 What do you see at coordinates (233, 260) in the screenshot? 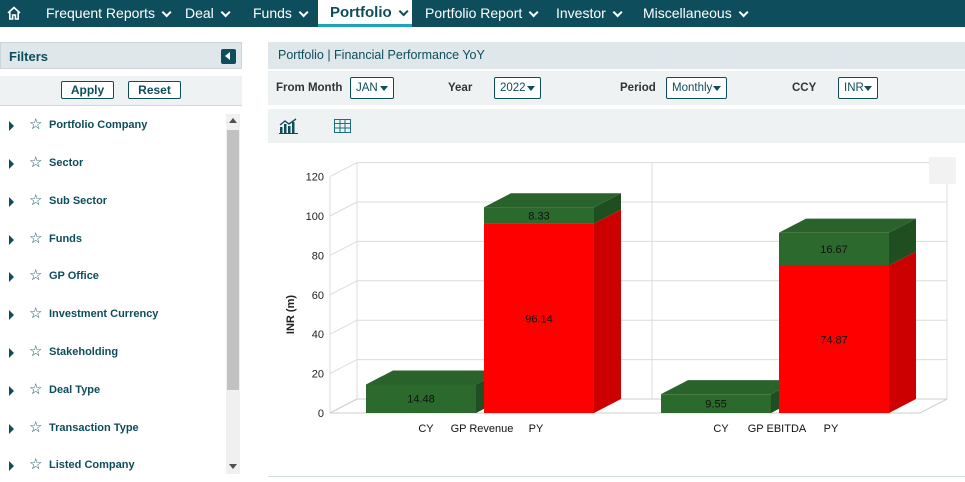
I see `scrollbar-thumb` at bounding box center [233, 260].